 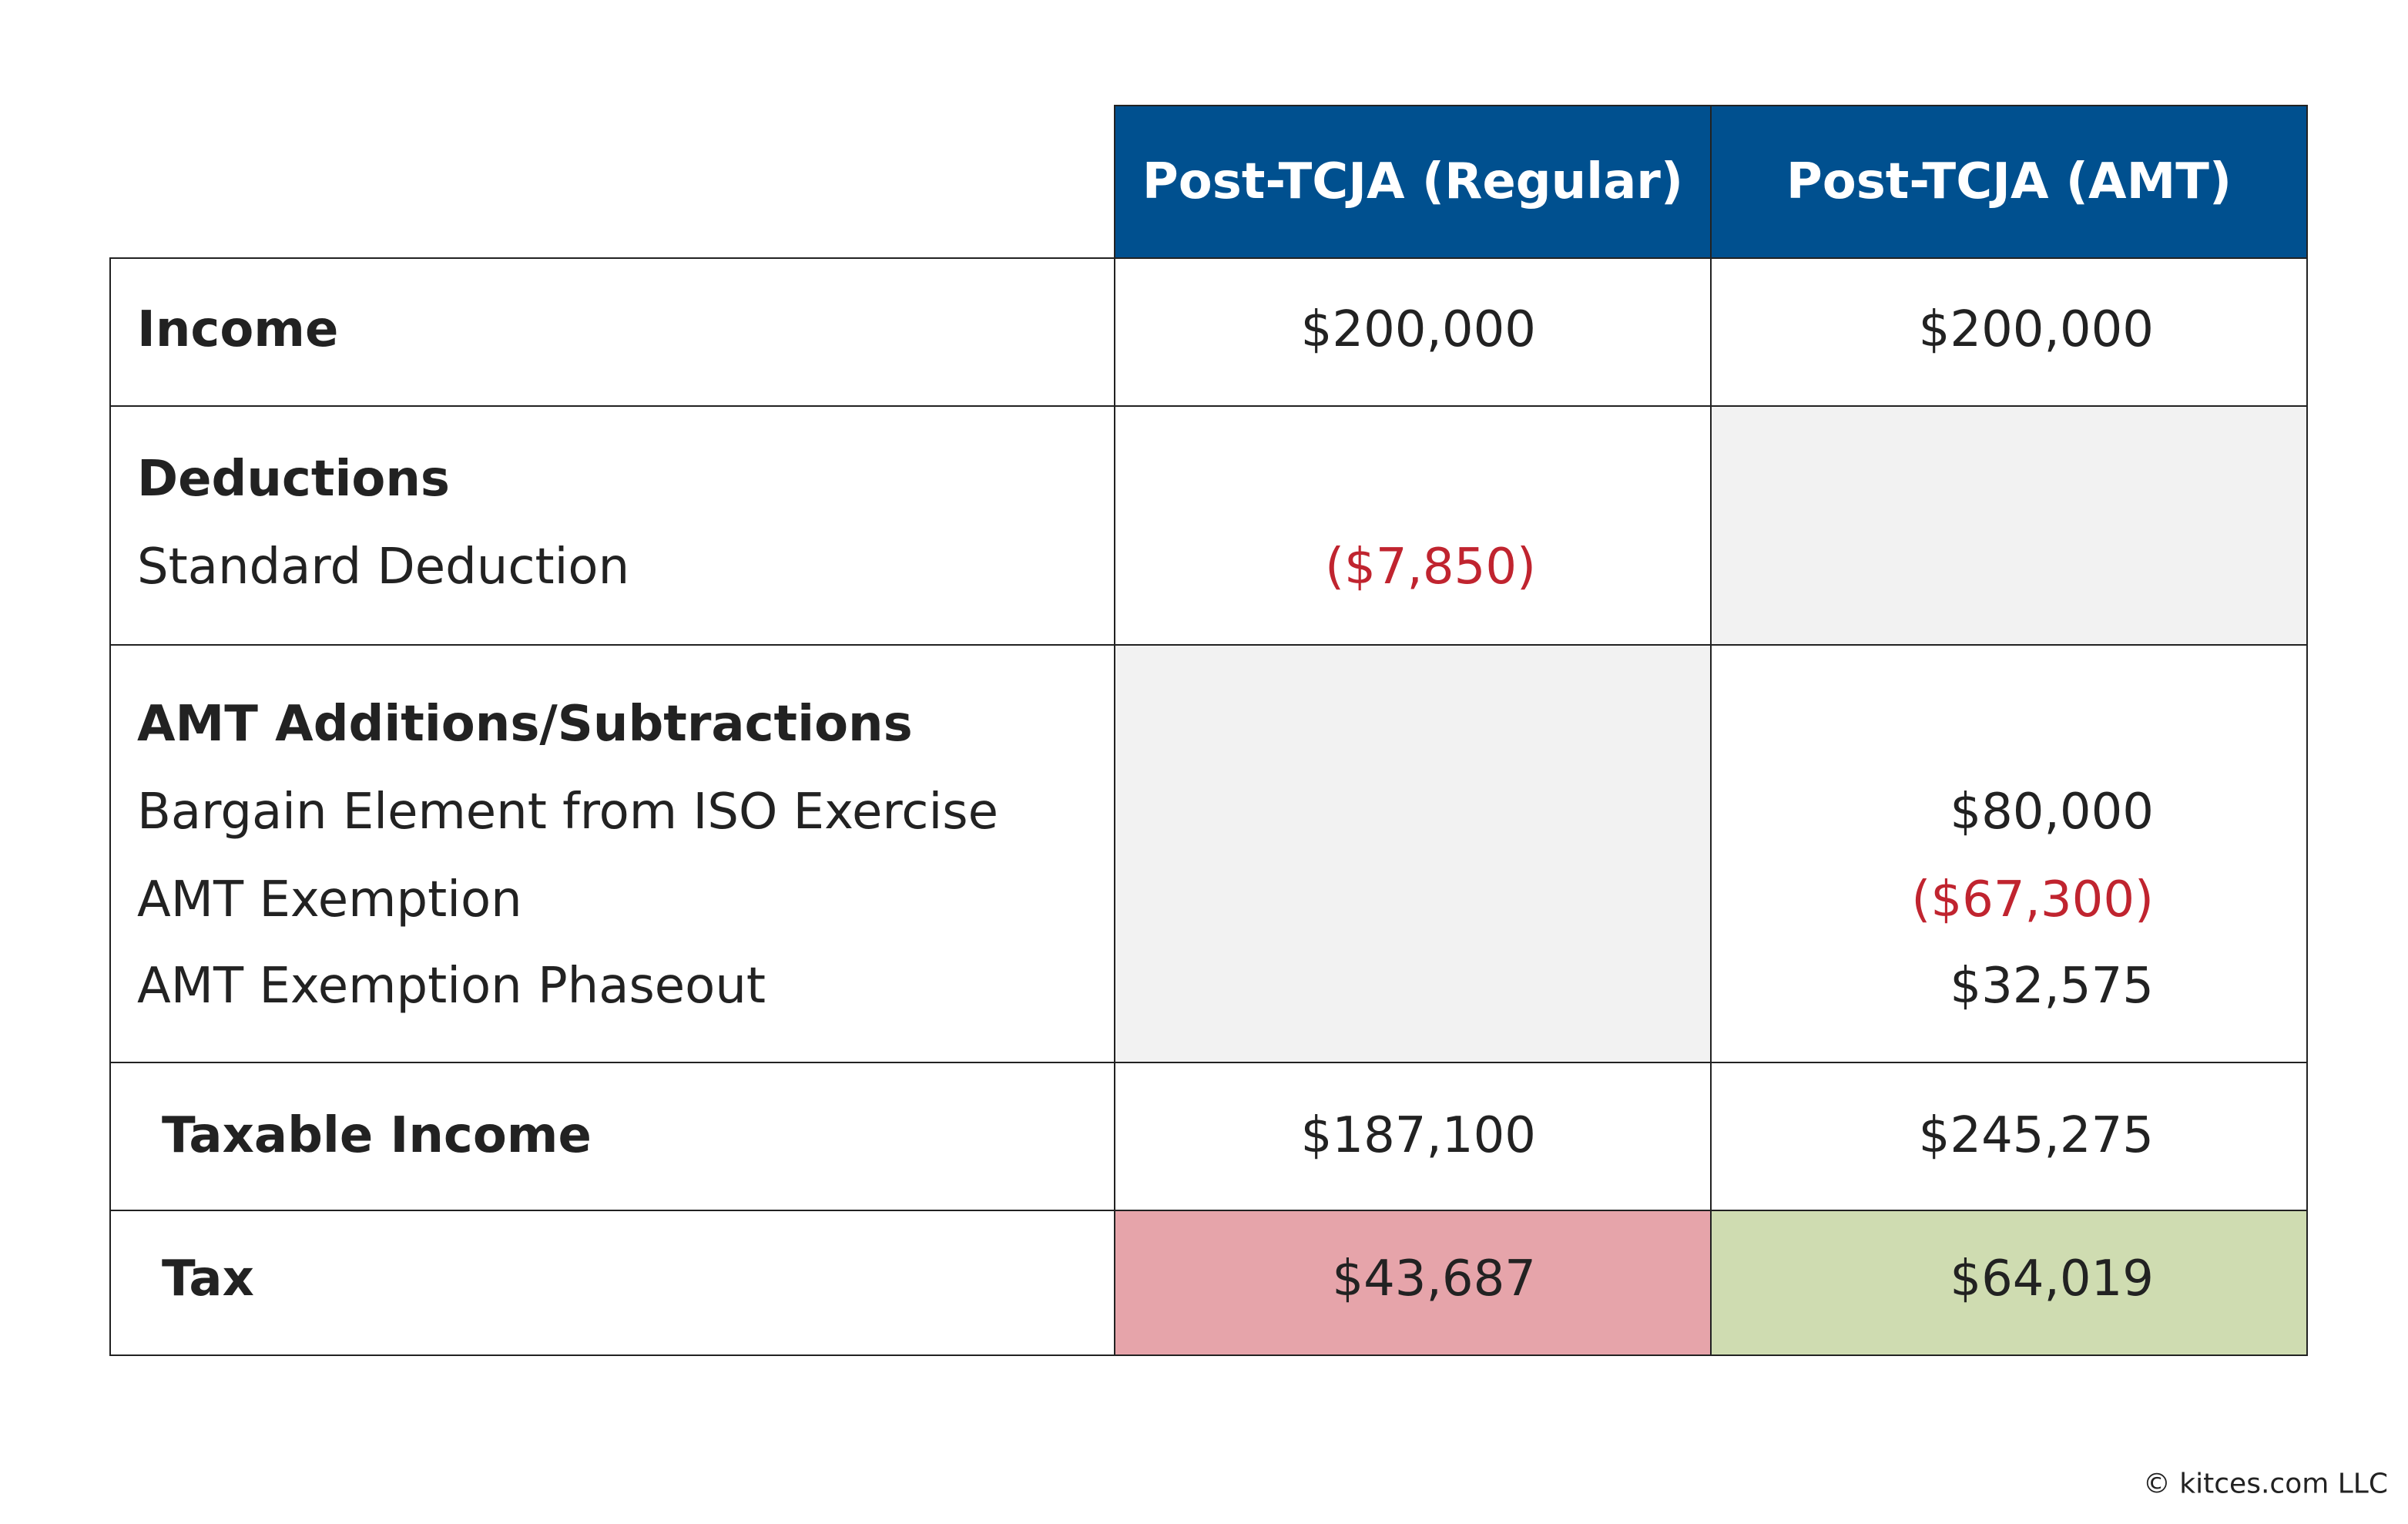 What do you see at coordinates (377, 1135) in the screenshot?
I see `row-label: Taxable Income` at bounding box center [377, 1135].